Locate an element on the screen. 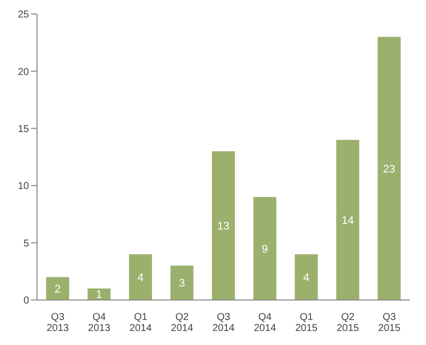 The width and height of the screenshot is (426, 345). data-label: 2 is located at coordinates (57, 289).